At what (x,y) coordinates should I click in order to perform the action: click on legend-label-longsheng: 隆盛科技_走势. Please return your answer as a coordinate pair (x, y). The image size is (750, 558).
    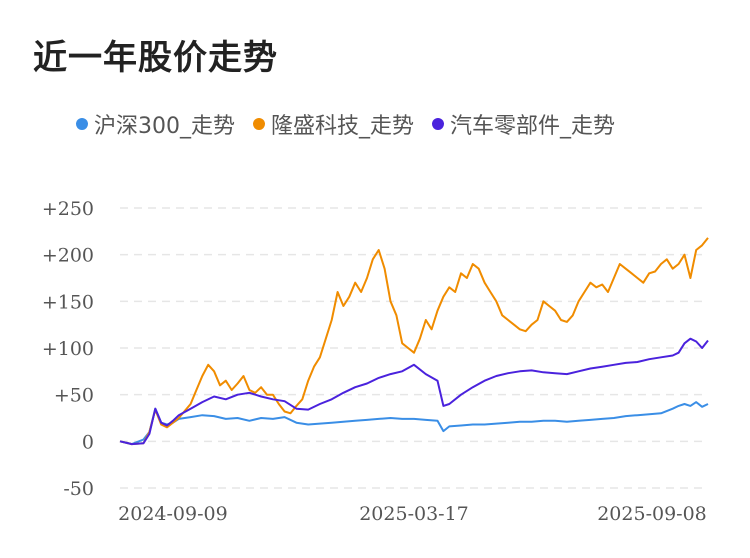
    Looking at the image, I should click on (343, 126).